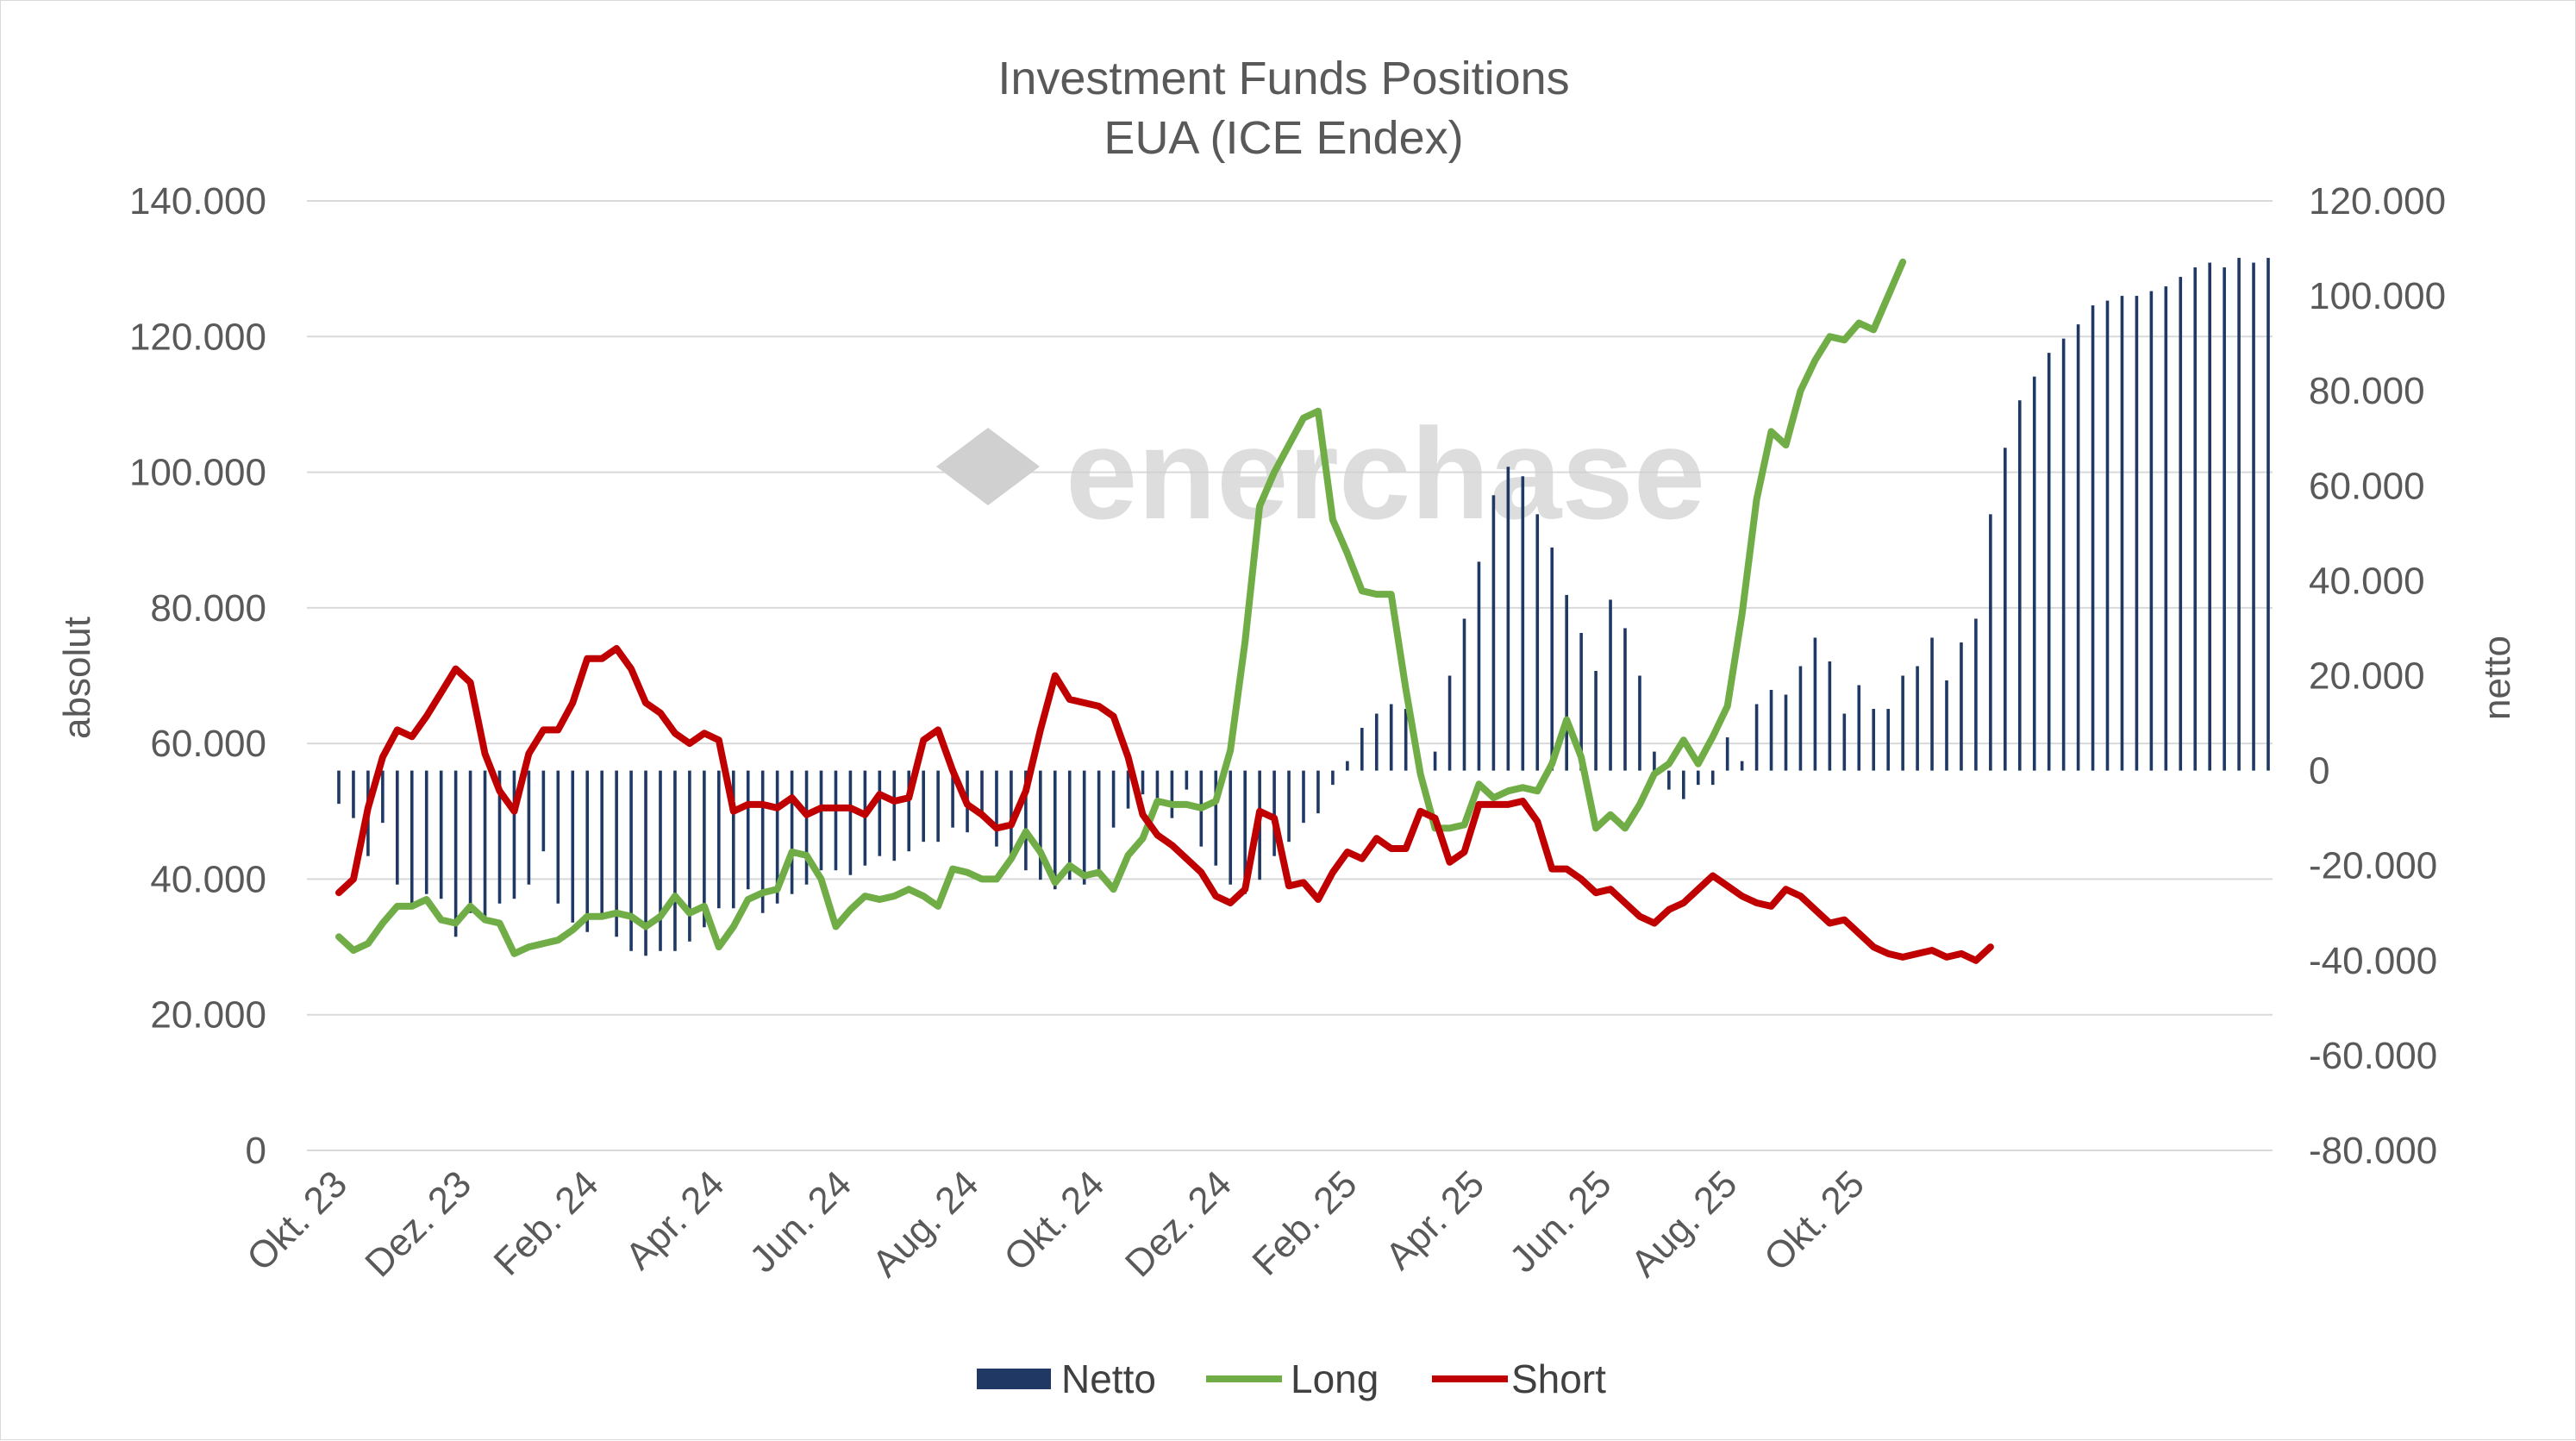 The height and width of the screenshot is (1441, 2576). I want to click on right-tick-label-3: -20.000, so click(2373, 866).